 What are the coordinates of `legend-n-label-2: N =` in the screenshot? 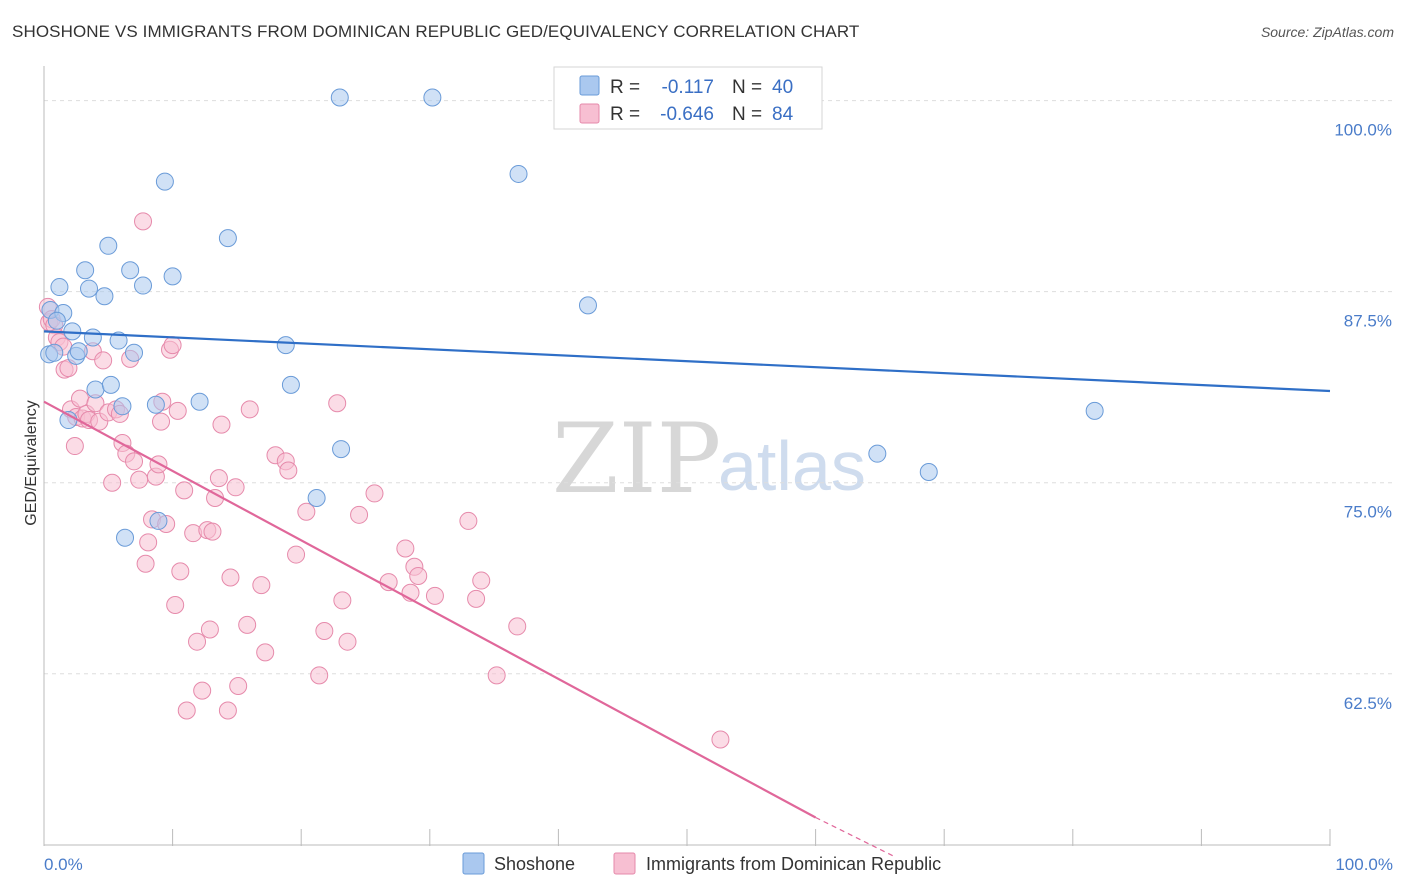 It's located at (747, 114).